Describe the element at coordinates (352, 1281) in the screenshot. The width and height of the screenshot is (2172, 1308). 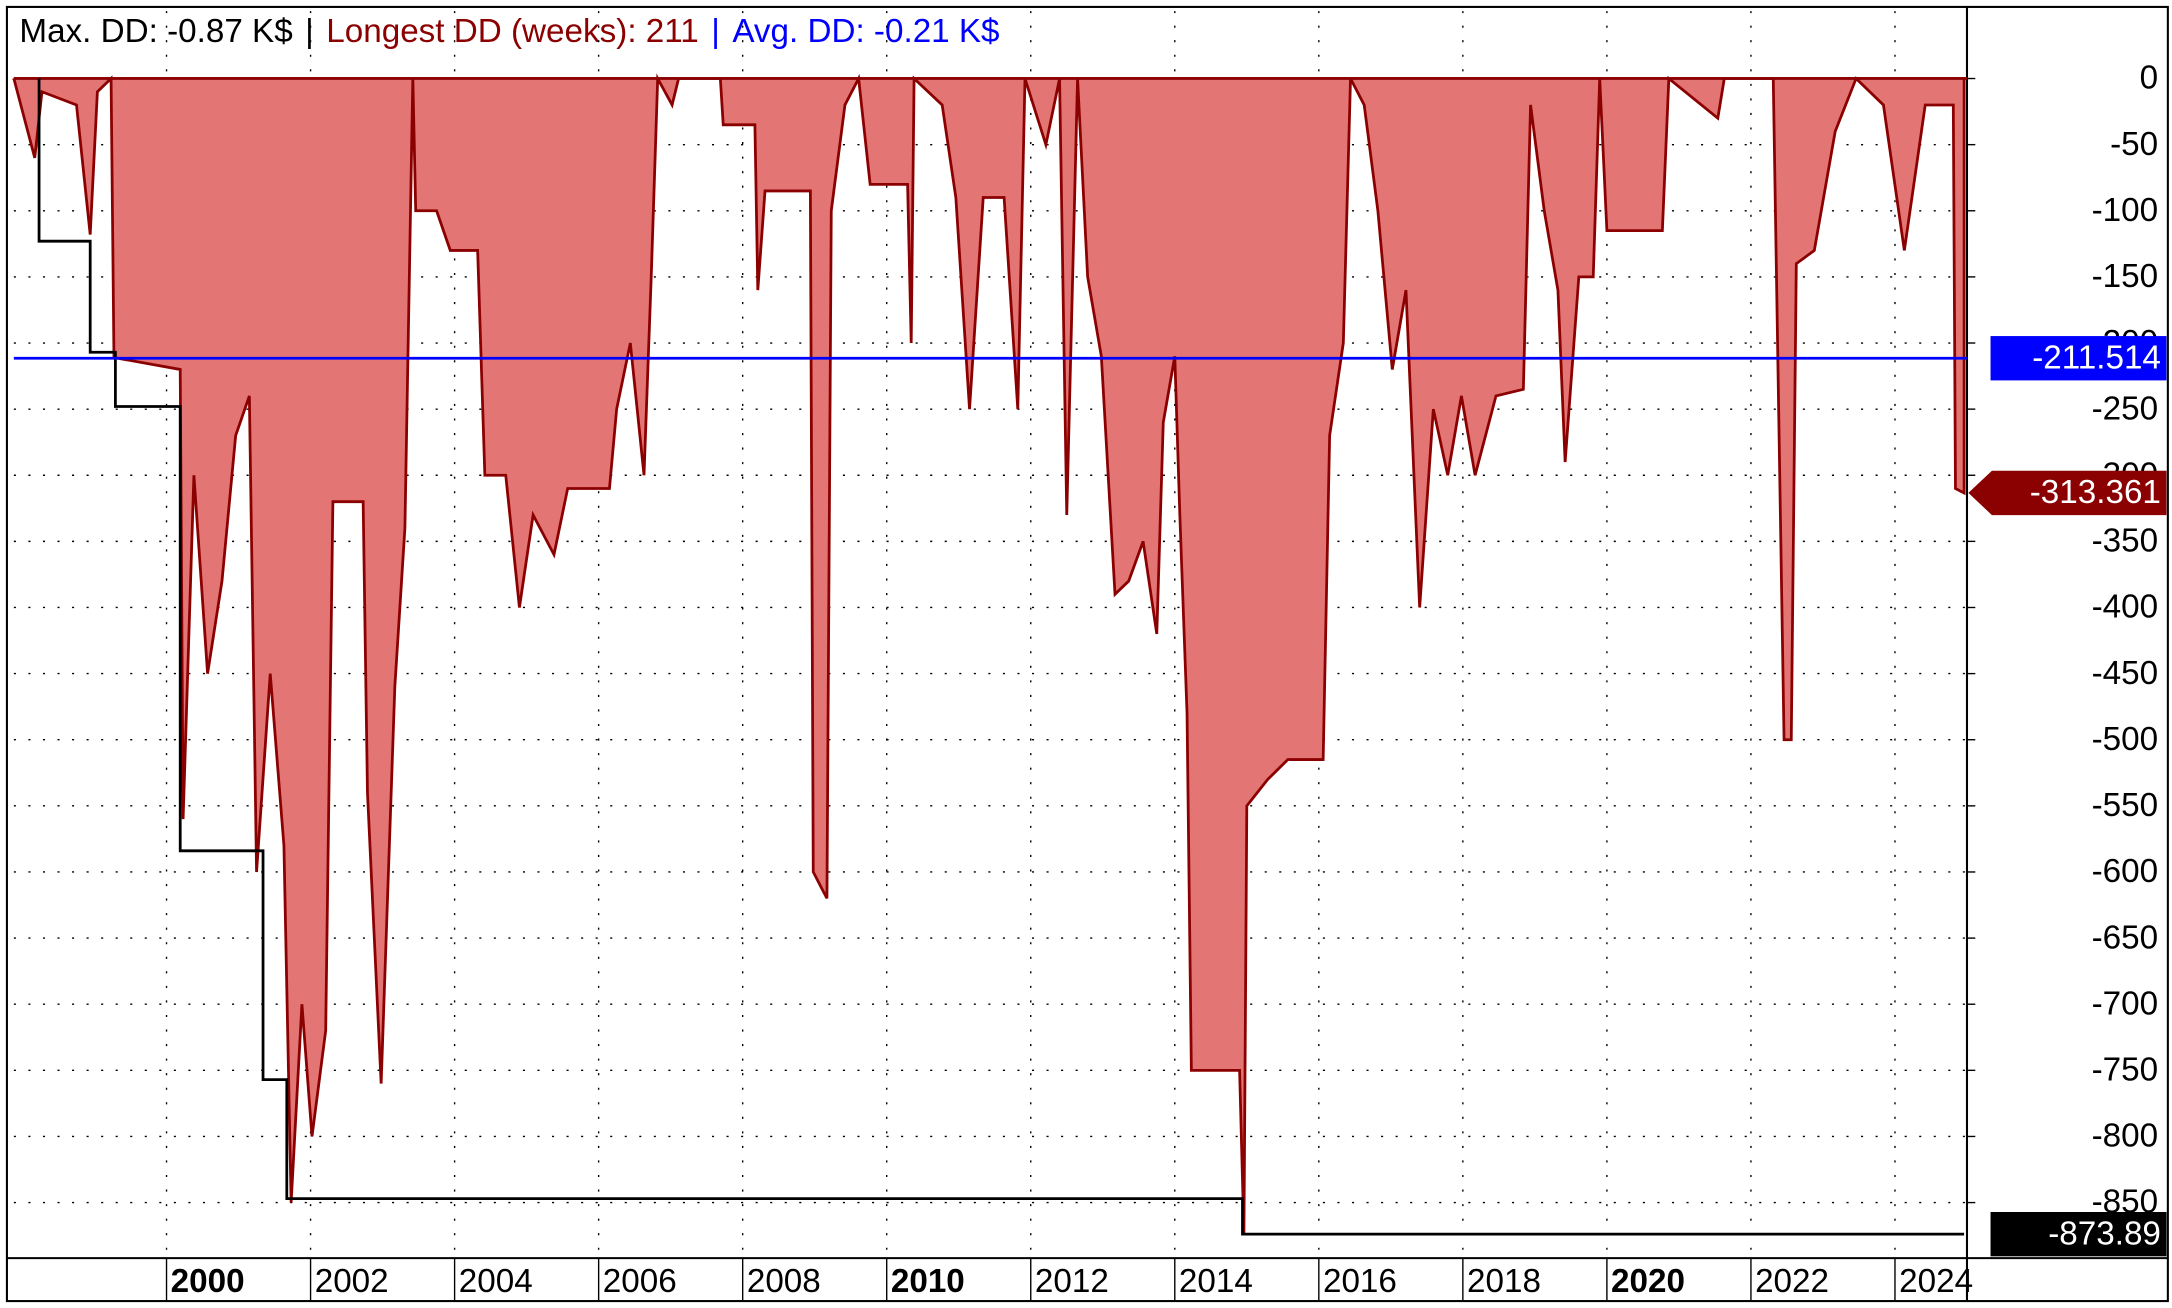
I see `x-tick-label: 2002` at that location.